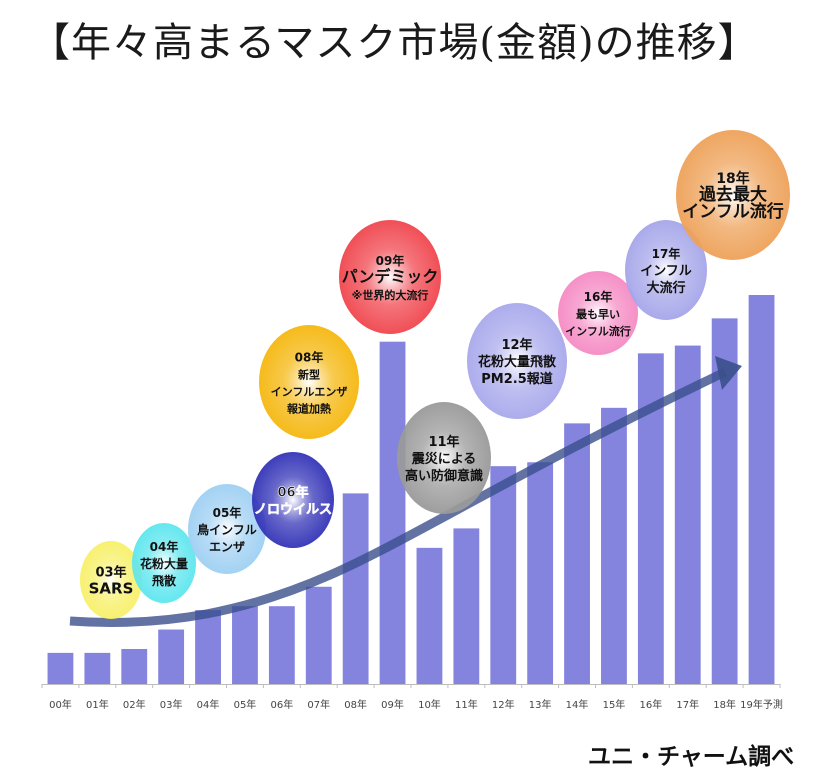 The width and height of the screenshot is (840, 783). I want to click on x-tick-label: 01年, so click(97, 704).